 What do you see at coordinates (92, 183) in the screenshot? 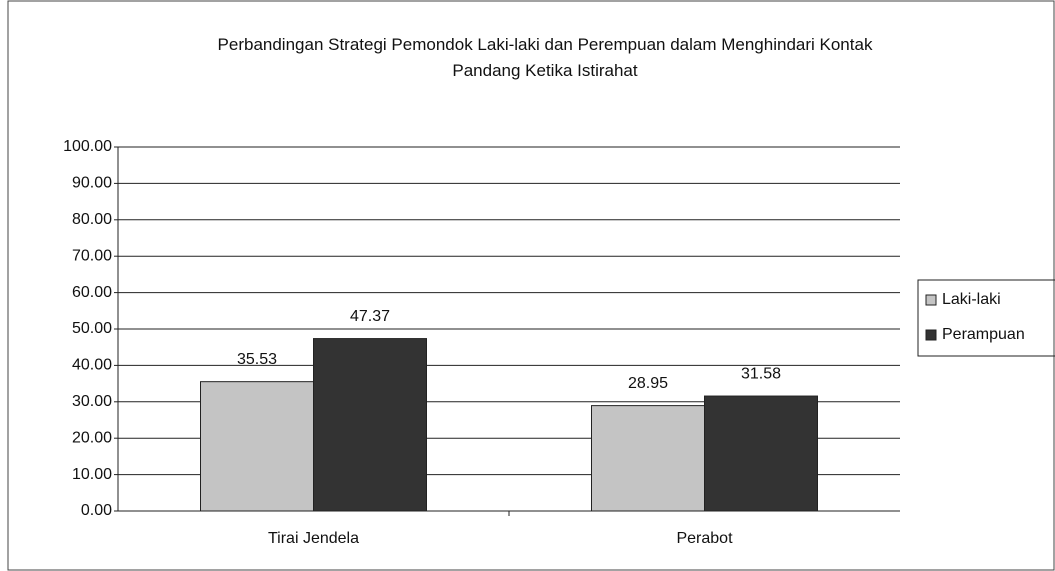
I see `y-tick-label: 90.00` at bounding box center [92, 183].